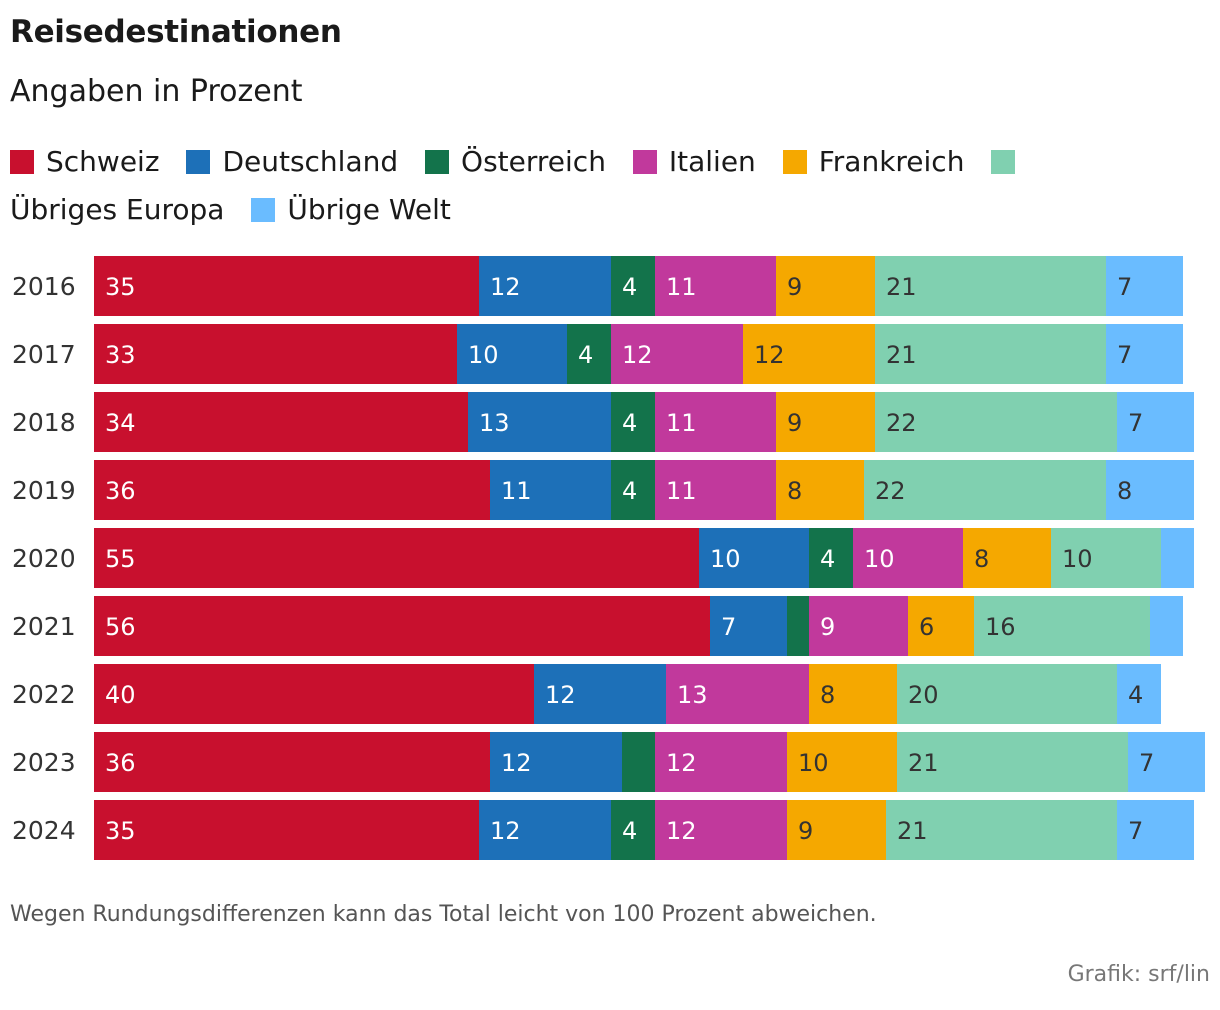 The height and width of the screenshot is (1010, 1220). I want to click on bar-segment-italien-2017, so click(677, 354).